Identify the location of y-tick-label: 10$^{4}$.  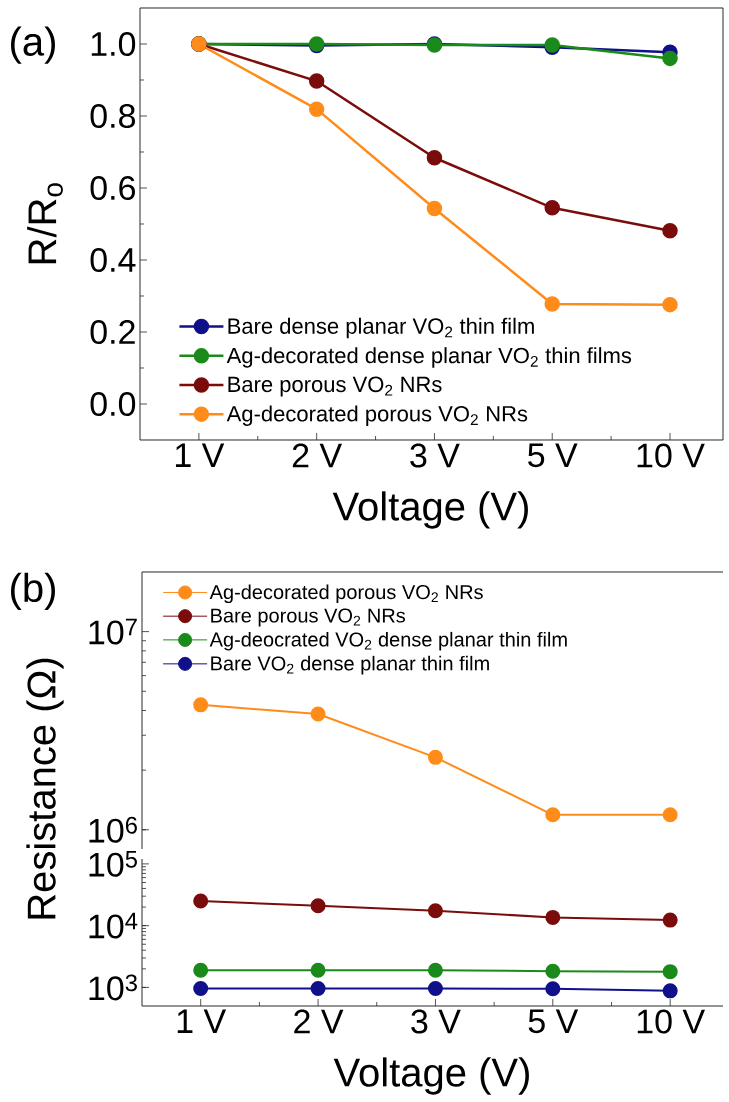
(113, 925).